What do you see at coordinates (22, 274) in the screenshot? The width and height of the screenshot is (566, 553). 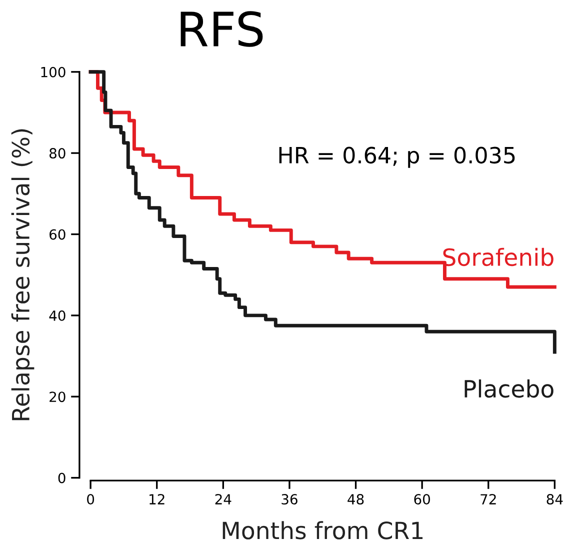 I see `y-axis-title: Relapse free survival (%)` at bounding box center [22, 274].